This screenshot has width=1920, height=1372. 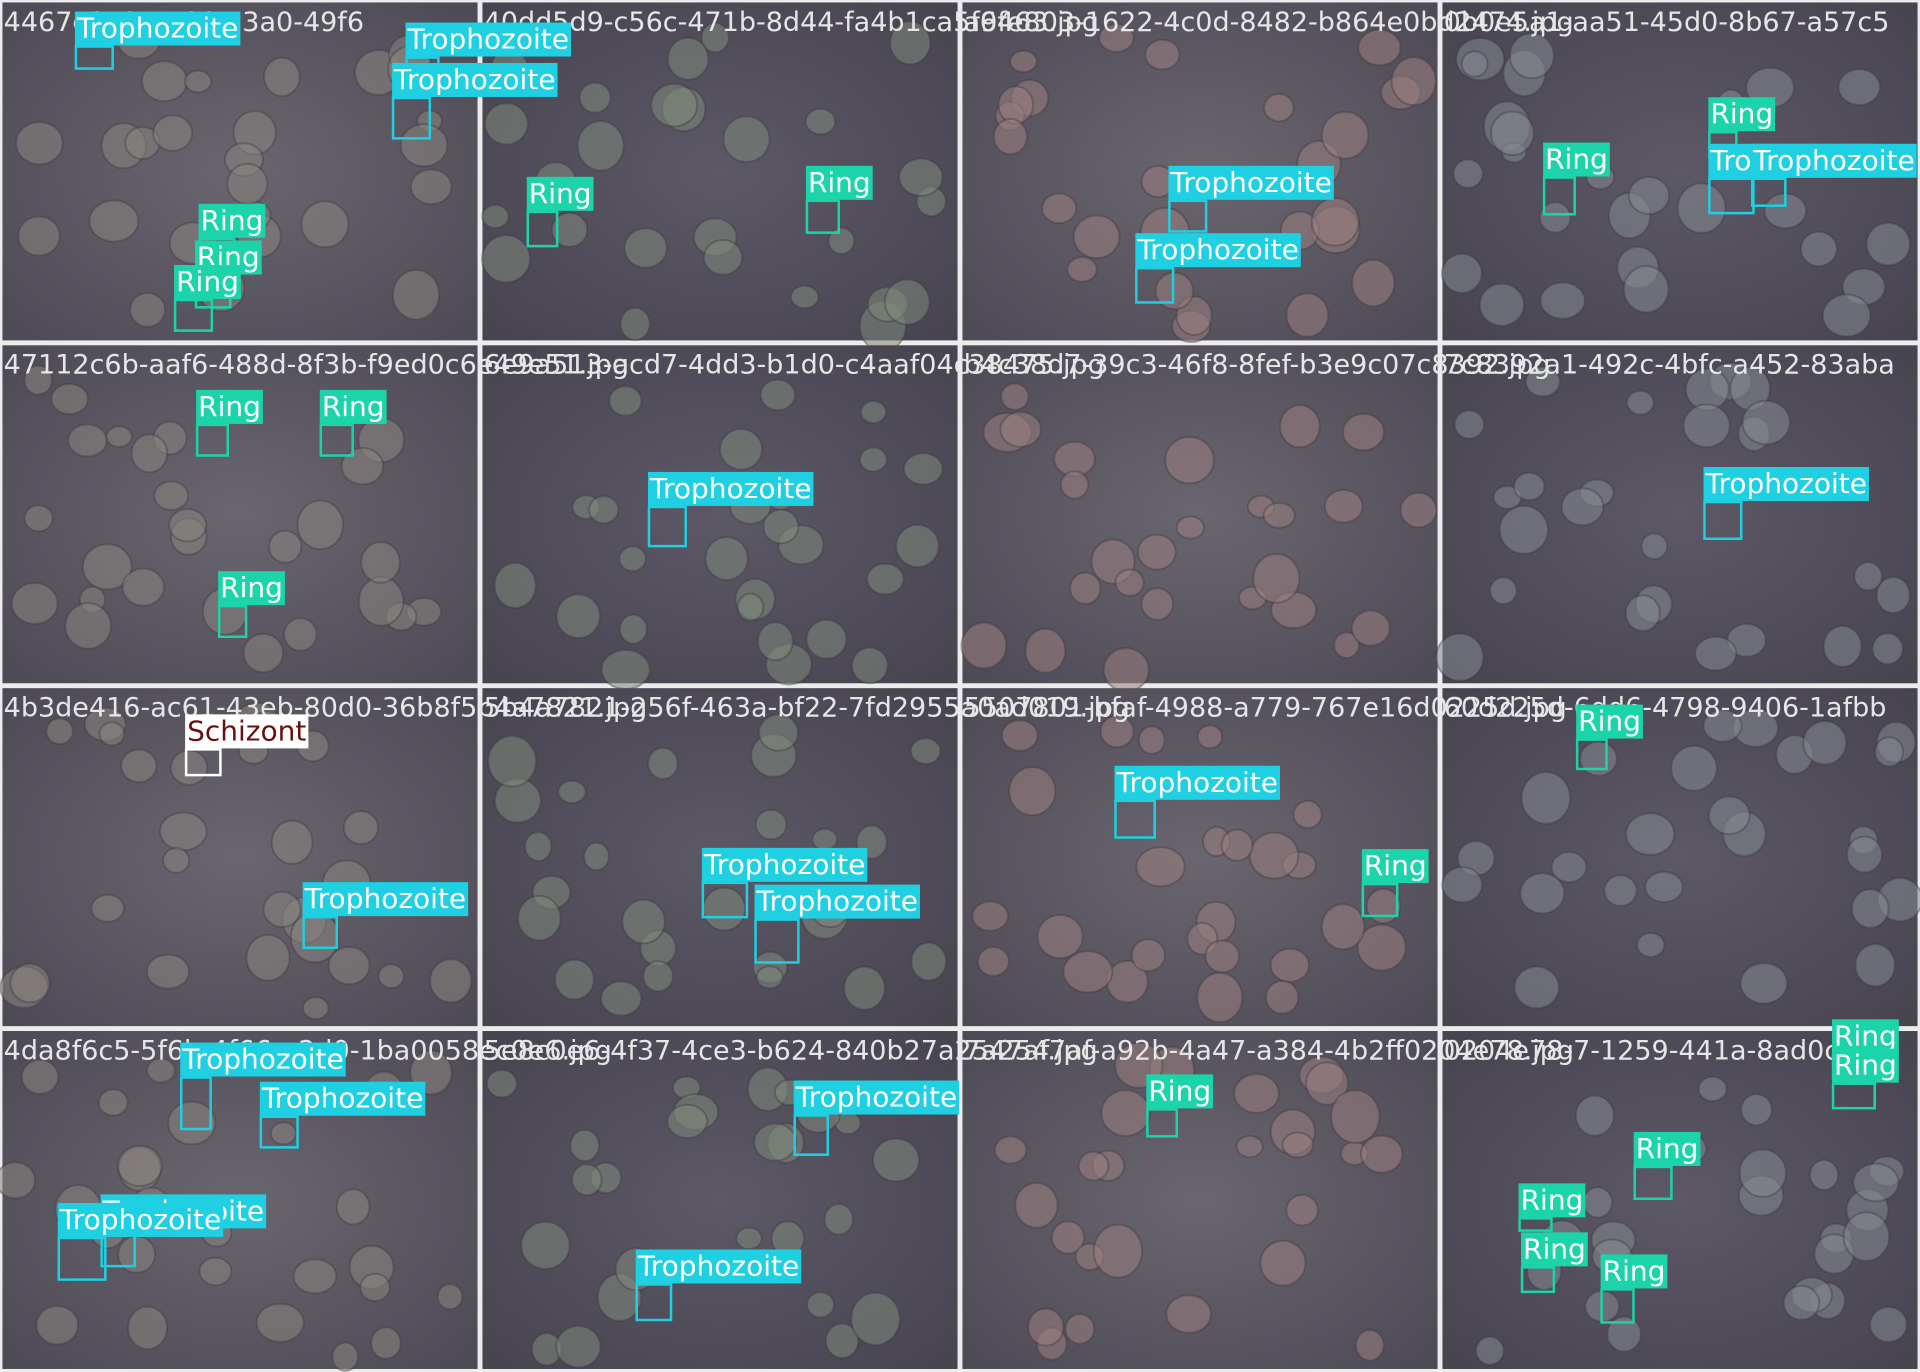 What do you see at coordinates (1265, 707) in the screenshot?
I see `filename: 5507801-bfaf-4988-a779-767e16d0225d.jpg` at bounding box center [1265, 707].